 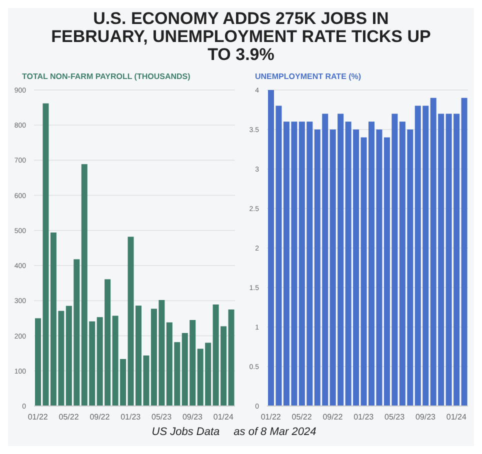 What do you see at coordinates (308, 77) in the screenshot?
I see `chart-subtitle: UNEMPLOYMENT RATE (%)` at bounding box center [308, 77].